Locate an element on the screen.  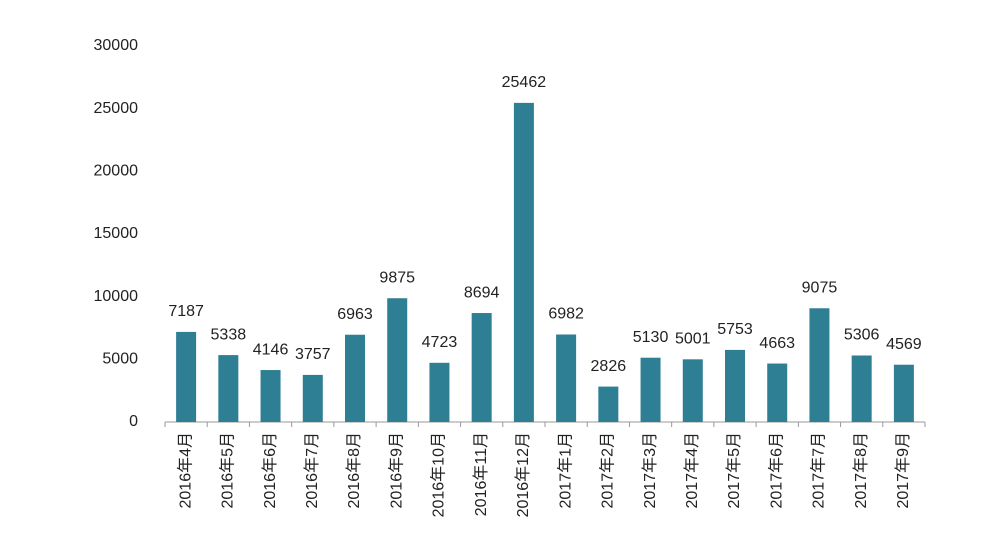
value-label: 5753 is located at coordinates (735, 329).